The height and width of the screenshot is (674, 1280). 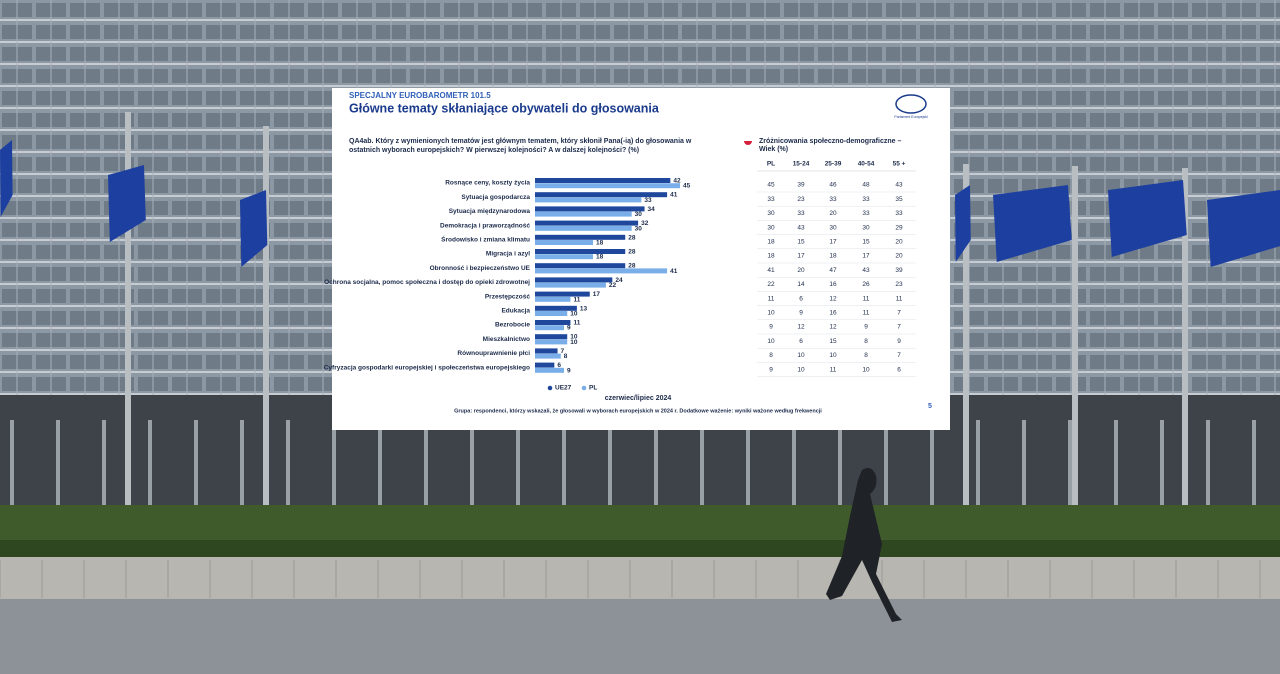 I want to click on category-label: Rosnące ceny, koszty życia, so click(x=487, y=183).